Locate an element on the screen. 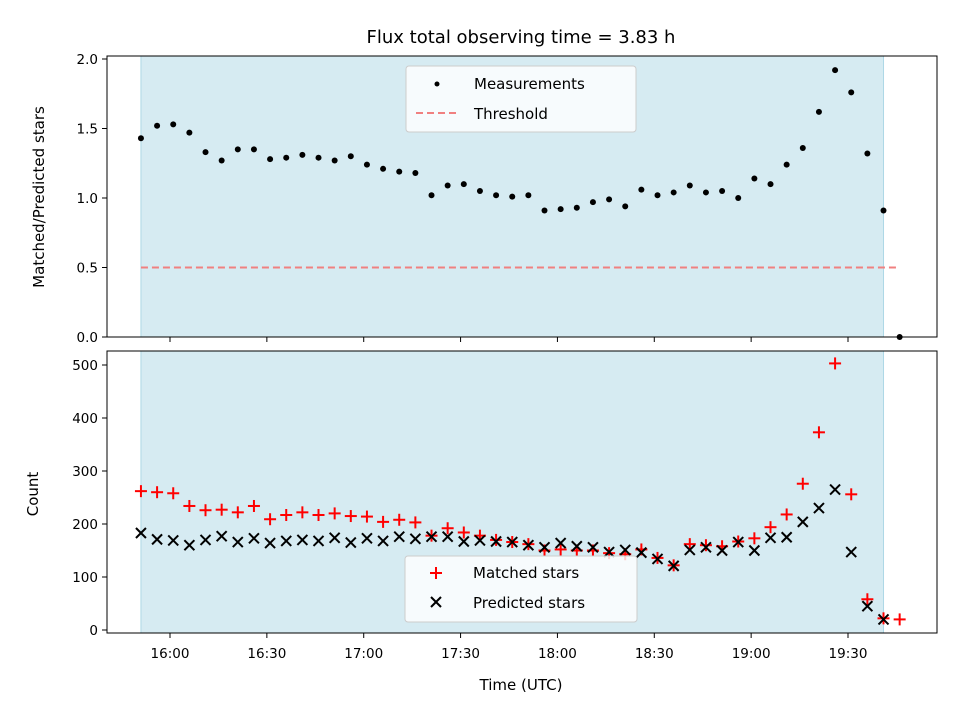 The height and width of the screenshot is (720, 960). top-y-tick-label: 0.5 is located at coordinates (87, 269).